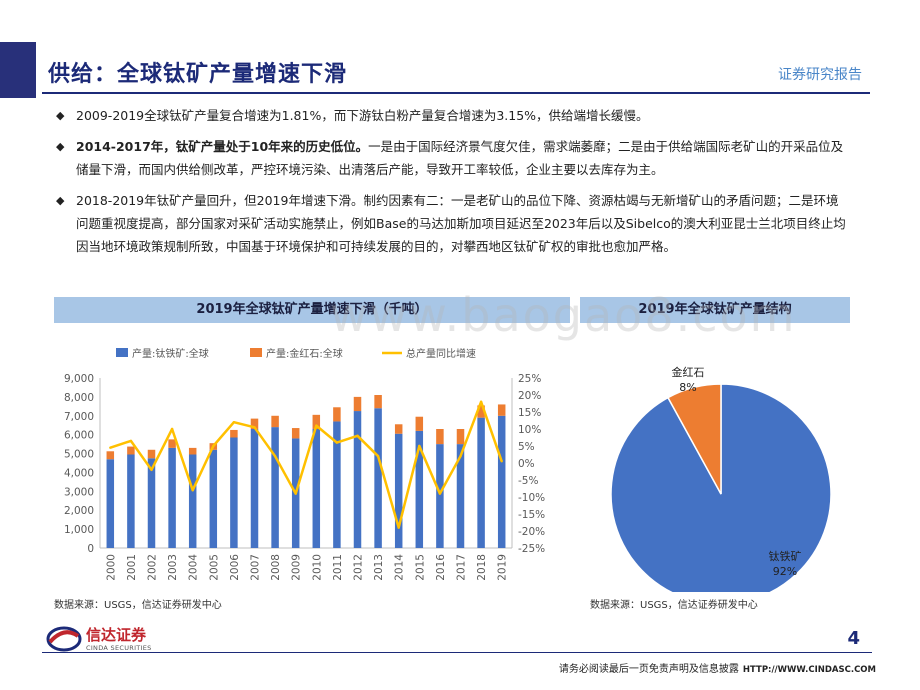  I want to click on x-tick-label: 2010, so click(317, 567).